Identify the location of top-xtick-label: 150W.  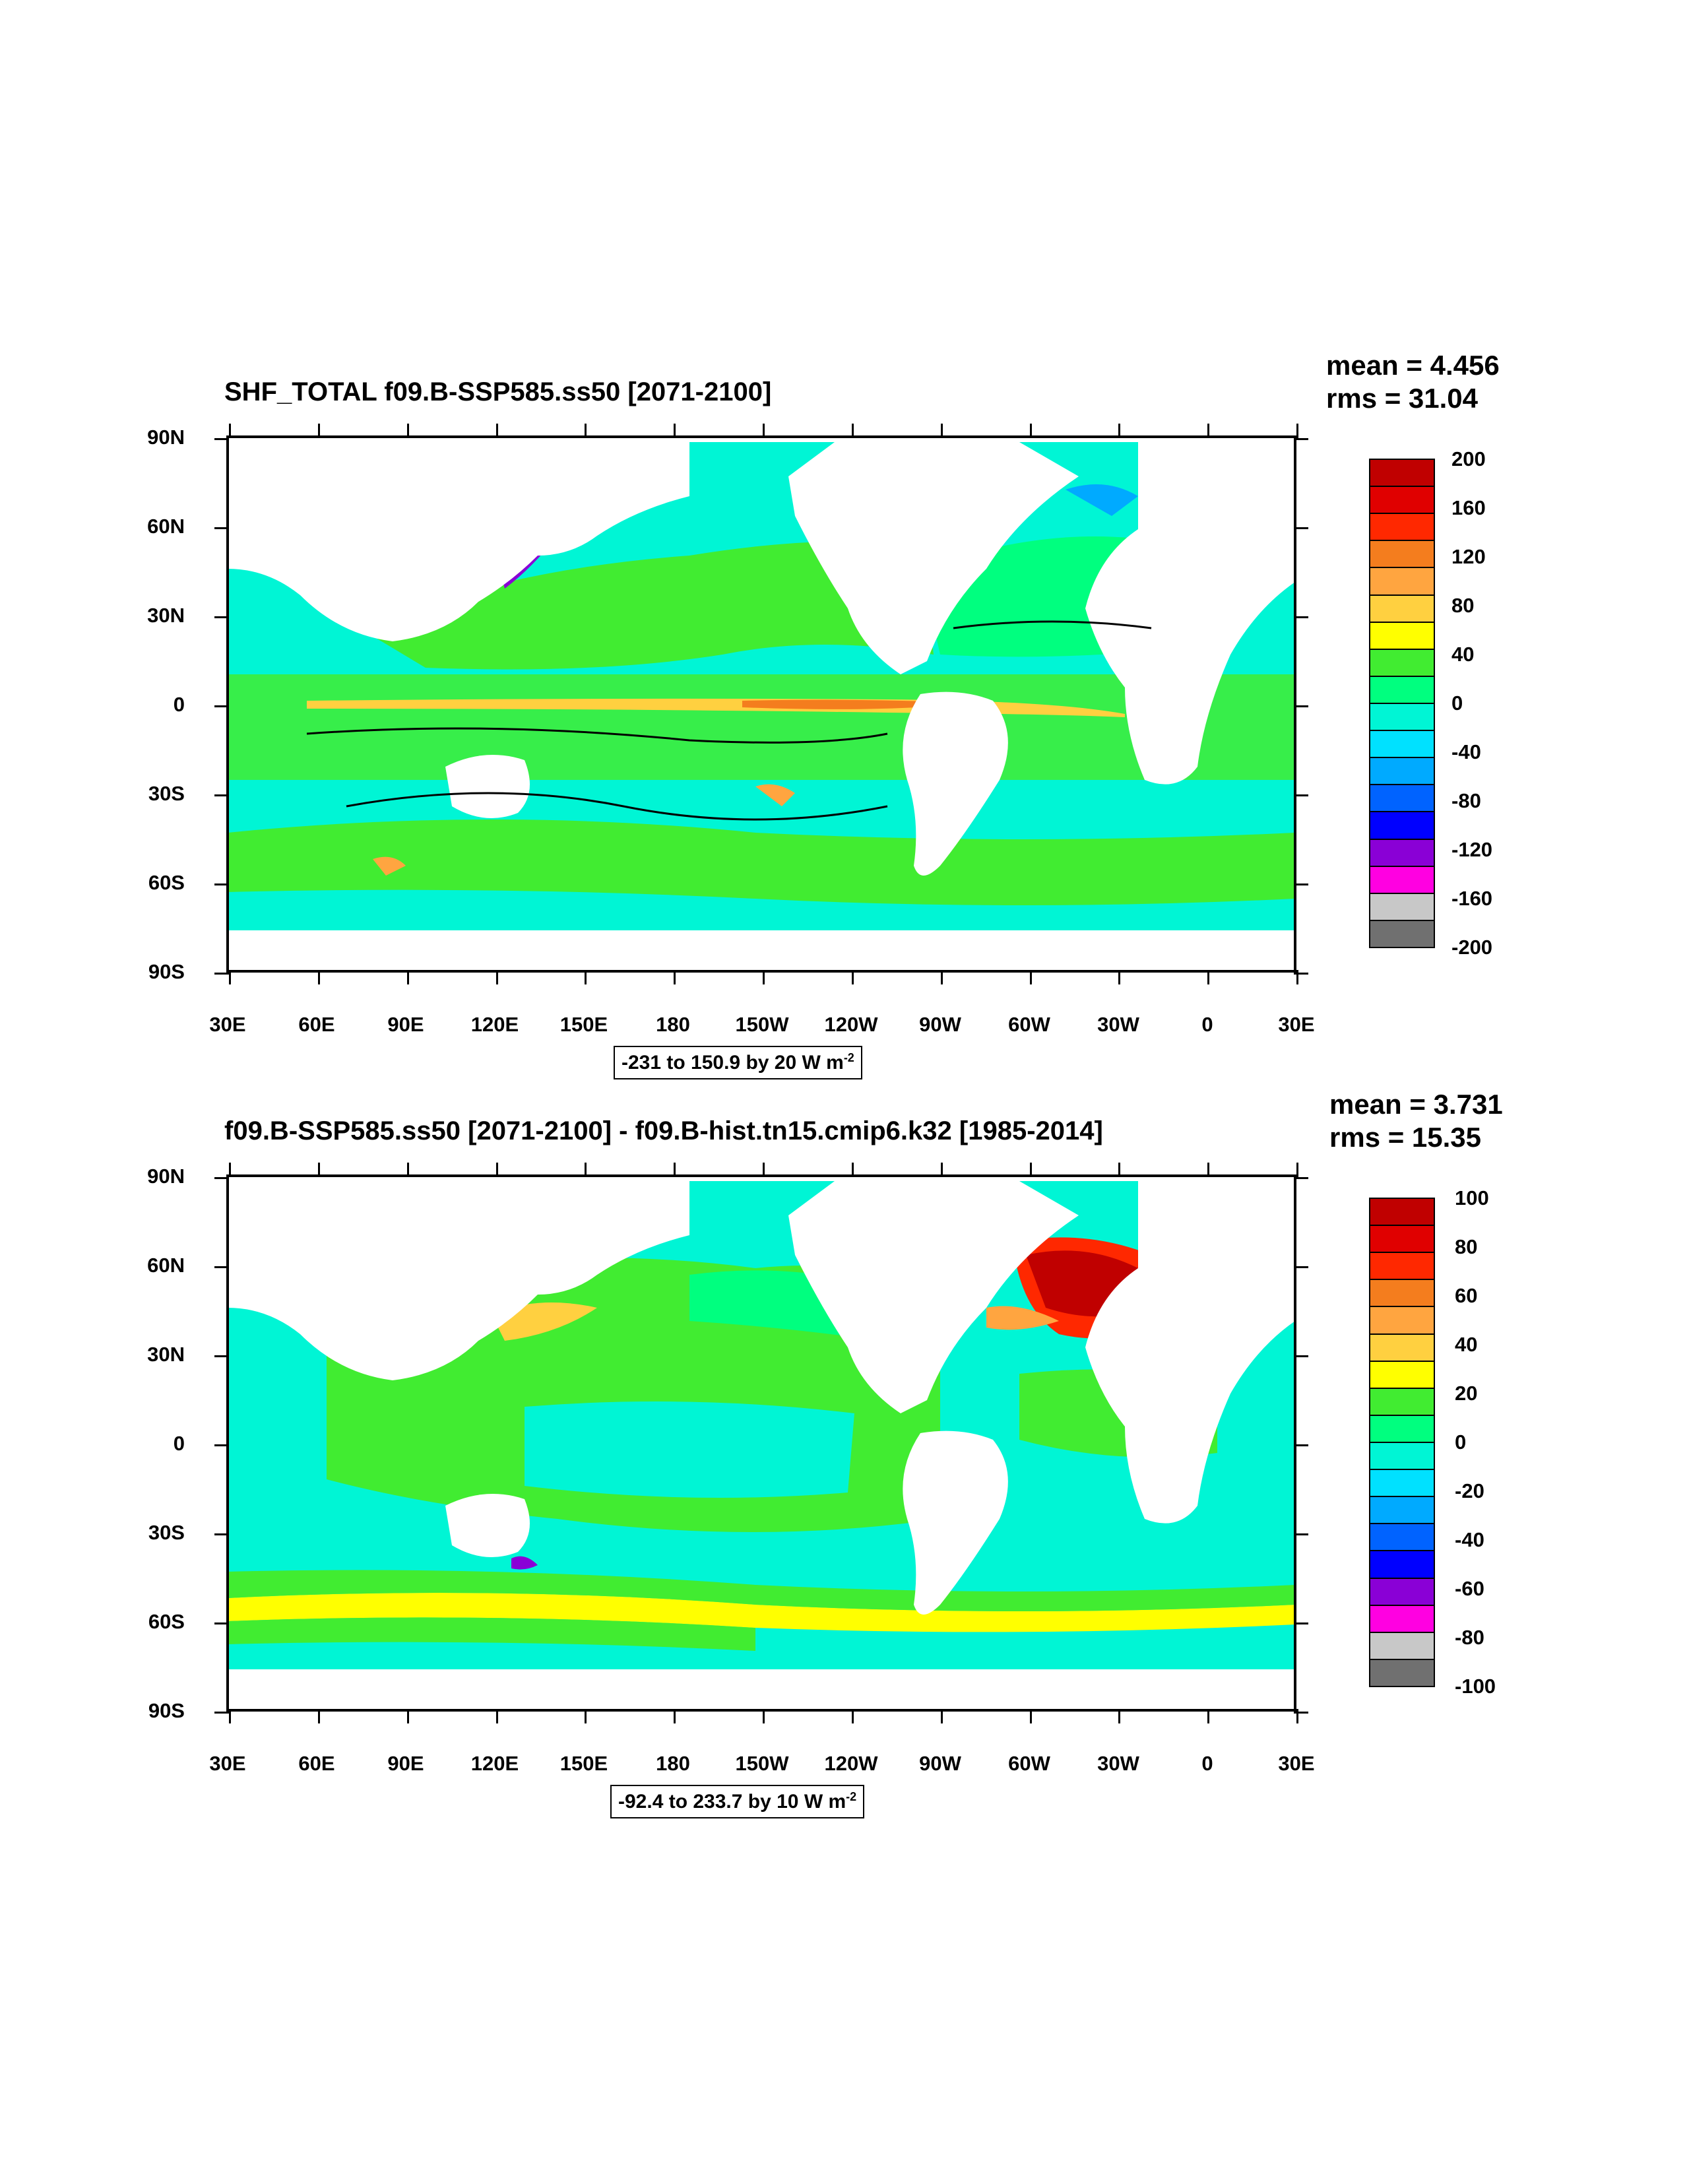
(762, 1024).